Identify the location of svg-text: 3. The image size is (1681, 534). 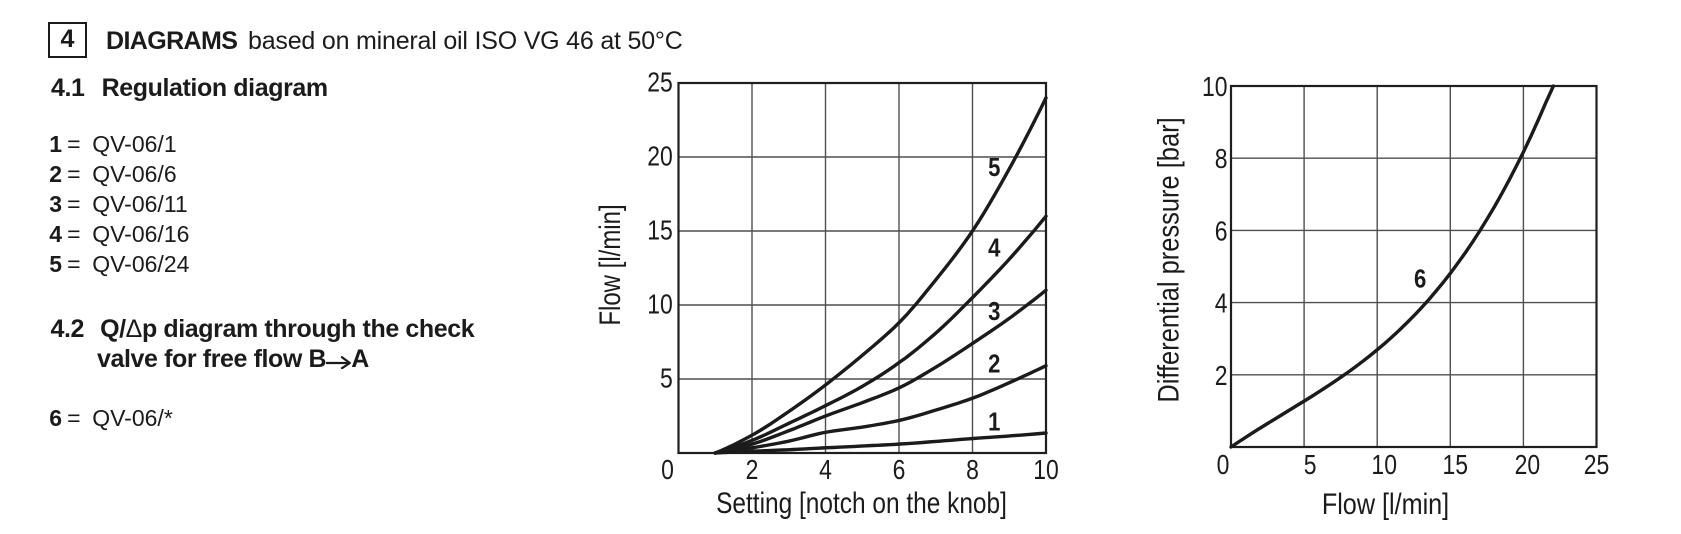
(994, 312).